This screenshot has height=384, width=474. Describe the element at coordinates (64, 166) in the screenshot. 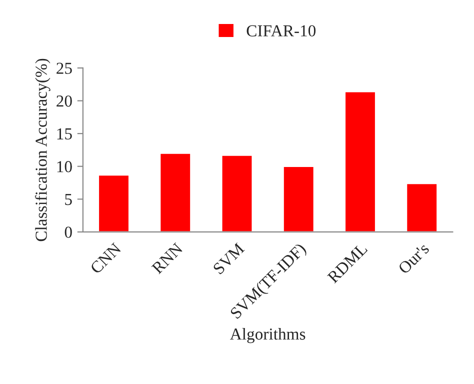

I see `y-tick-label: 10` at that location.